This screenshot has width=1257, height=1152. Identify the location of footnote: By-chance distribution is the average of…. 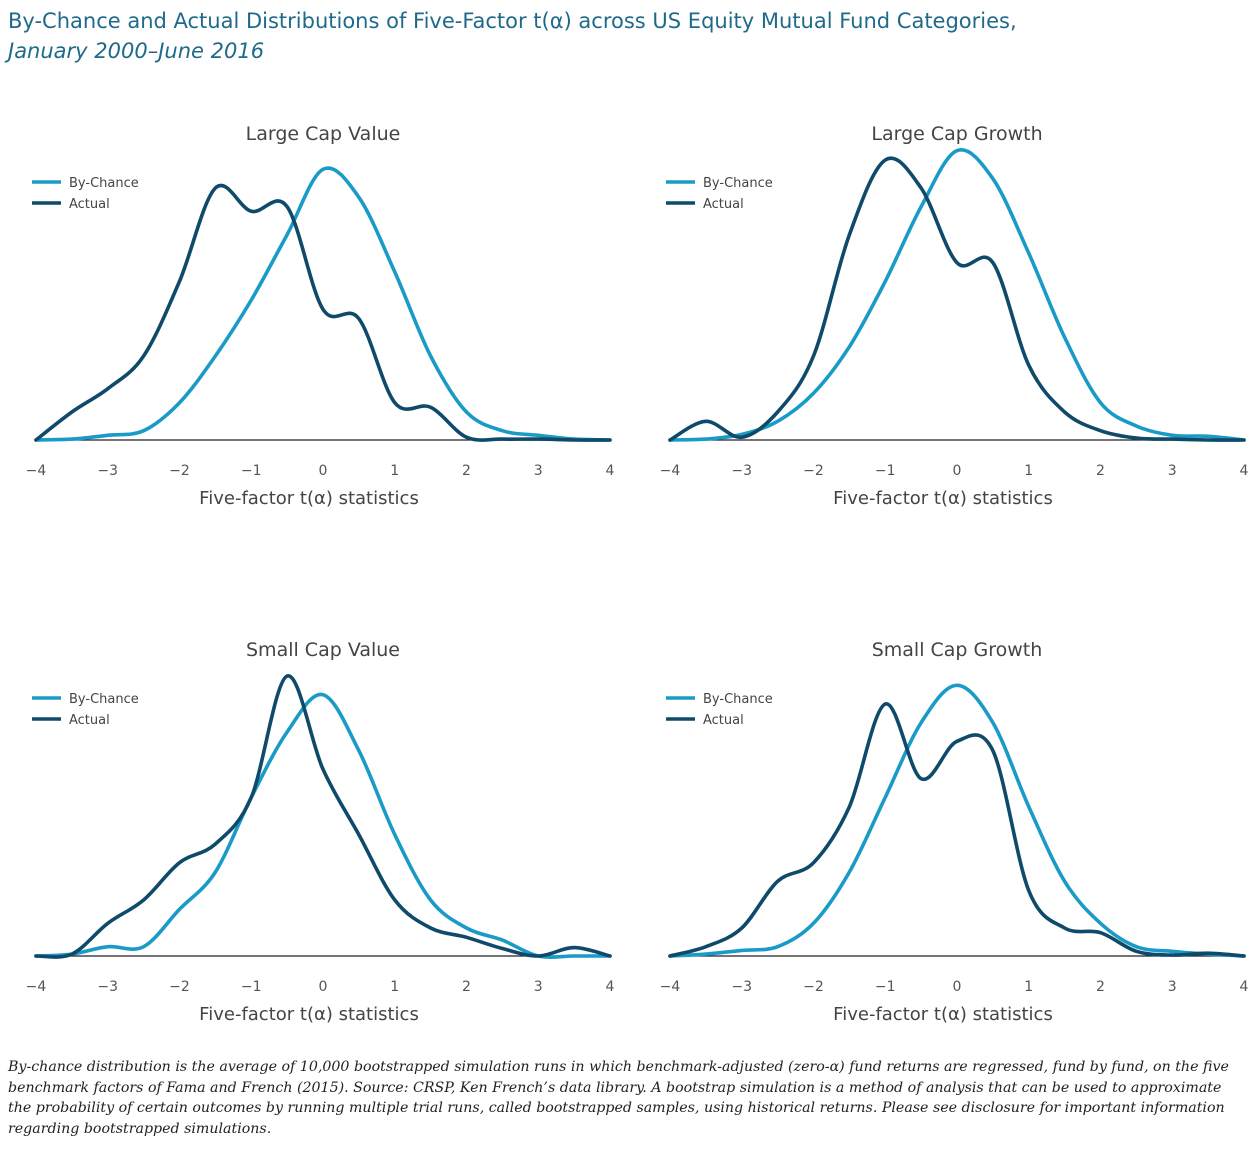
(618, 1098).